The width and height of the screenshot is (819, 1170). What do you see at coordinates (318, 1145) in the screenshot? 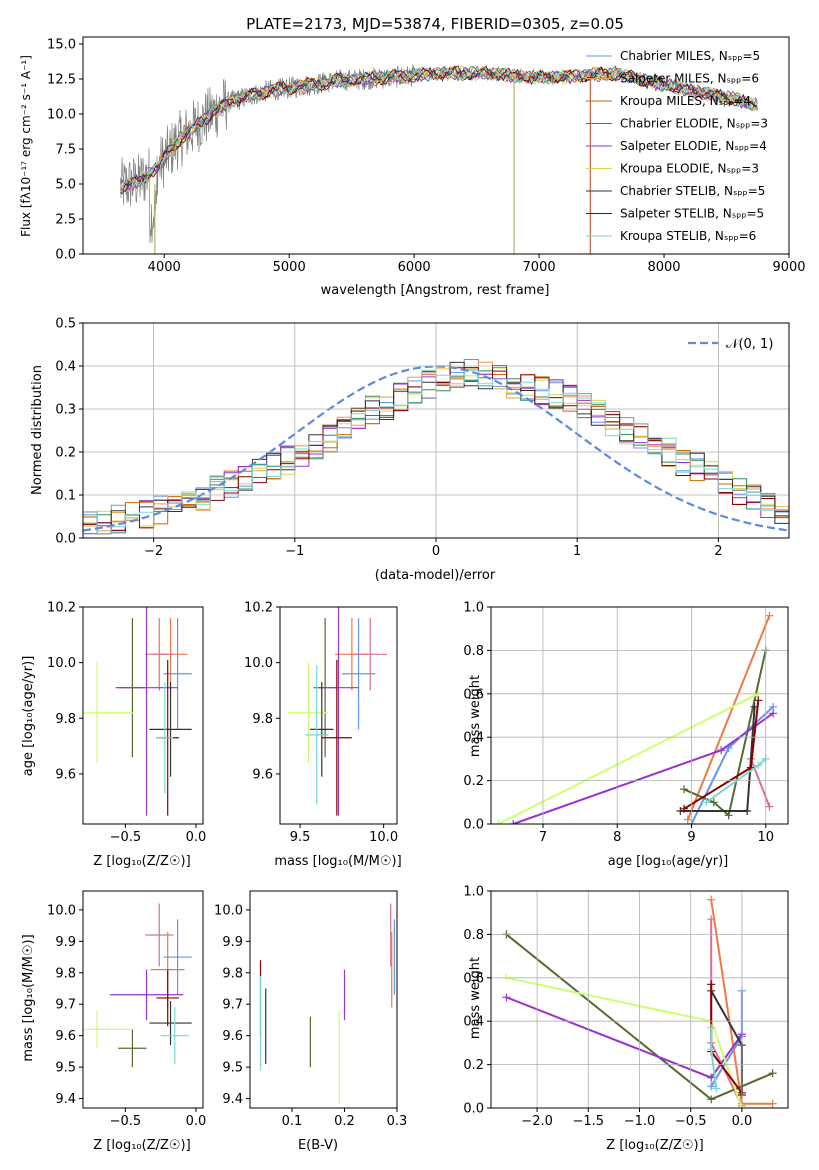
I see `mass-ebv-xlabel: E(B-V)` at bounding box center [318, 1145].